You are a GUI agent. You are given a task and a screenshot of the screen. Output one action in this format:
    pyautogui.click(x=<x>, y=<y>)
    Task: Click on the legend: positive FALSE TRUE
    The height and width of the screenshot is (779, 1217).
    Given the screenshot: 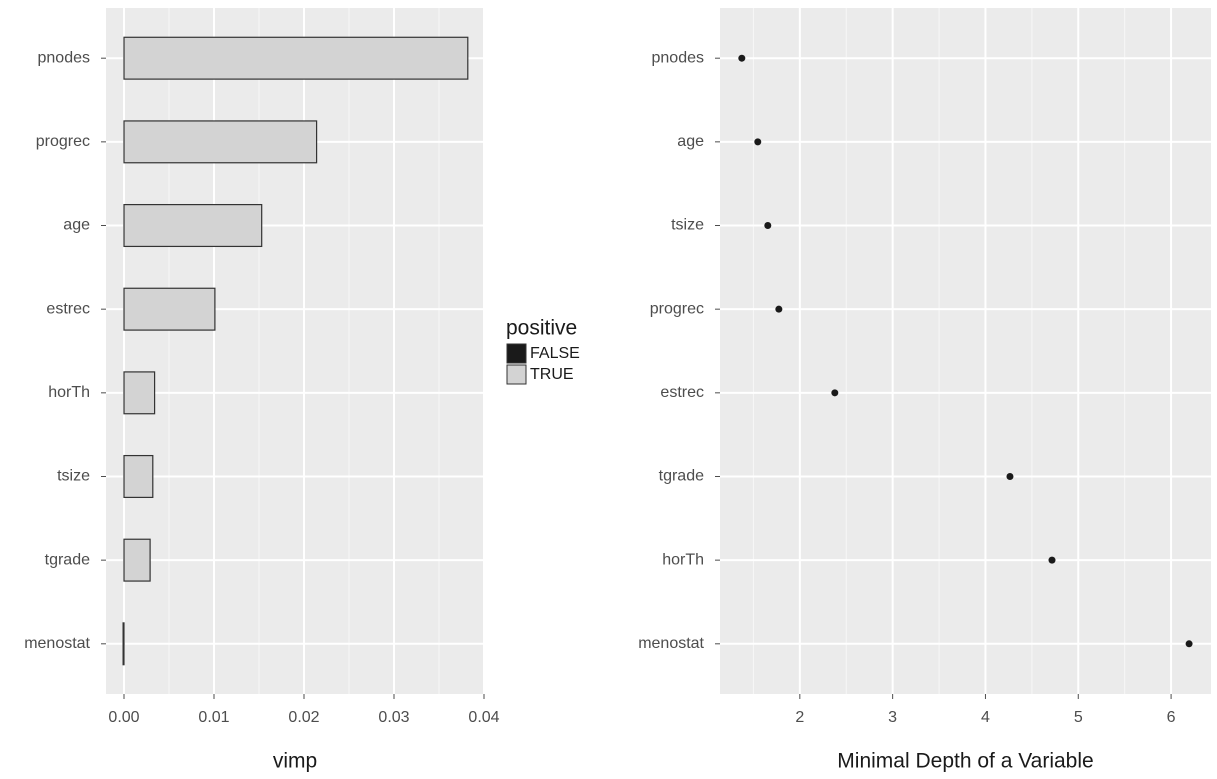 What is the action you would take?
    pyautogui.click(x=543, y=351)
    